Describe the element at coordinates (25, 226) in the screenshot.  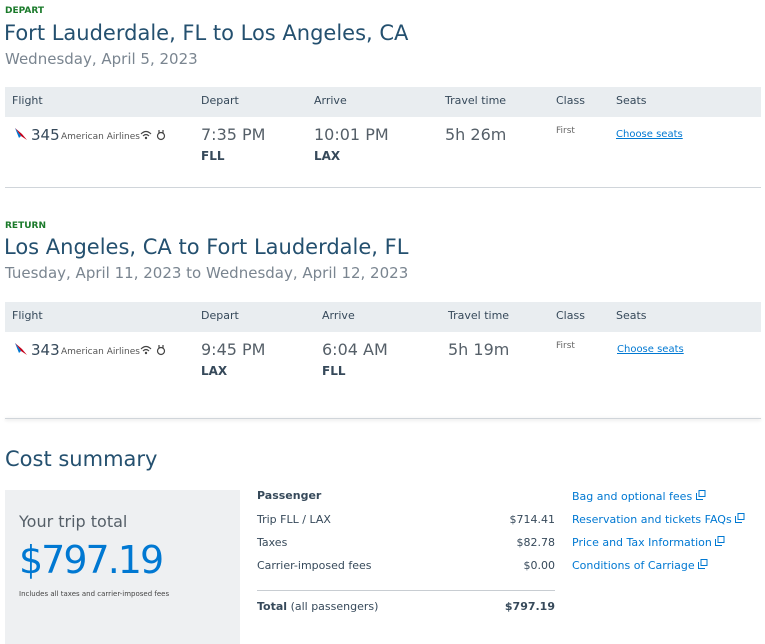
I see `section-label: RETURN` at that location.